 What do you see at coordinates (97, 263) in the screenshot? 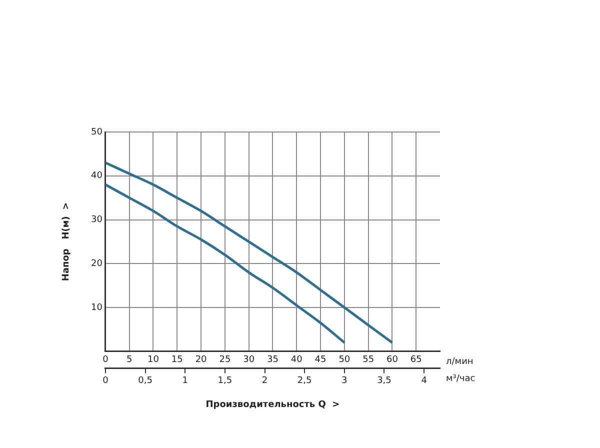
I see `y-tick-label: 20` at bounding box center [97, 263].